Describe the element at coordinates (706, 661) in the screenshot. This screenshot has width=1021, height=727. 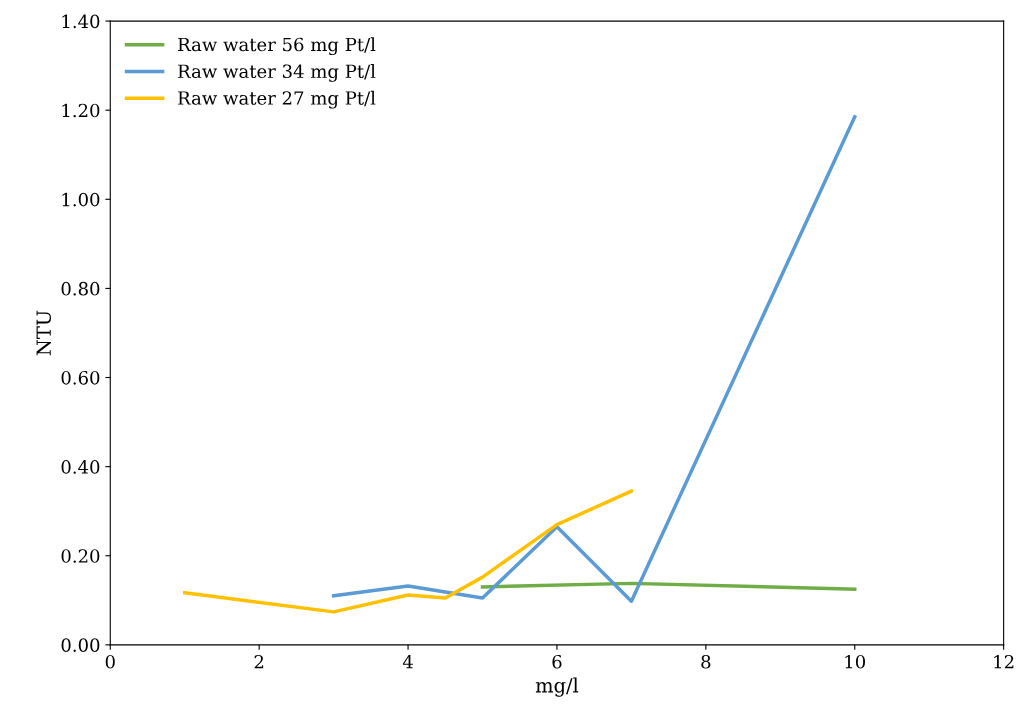
I see `x-tick-label: 8` at that location.